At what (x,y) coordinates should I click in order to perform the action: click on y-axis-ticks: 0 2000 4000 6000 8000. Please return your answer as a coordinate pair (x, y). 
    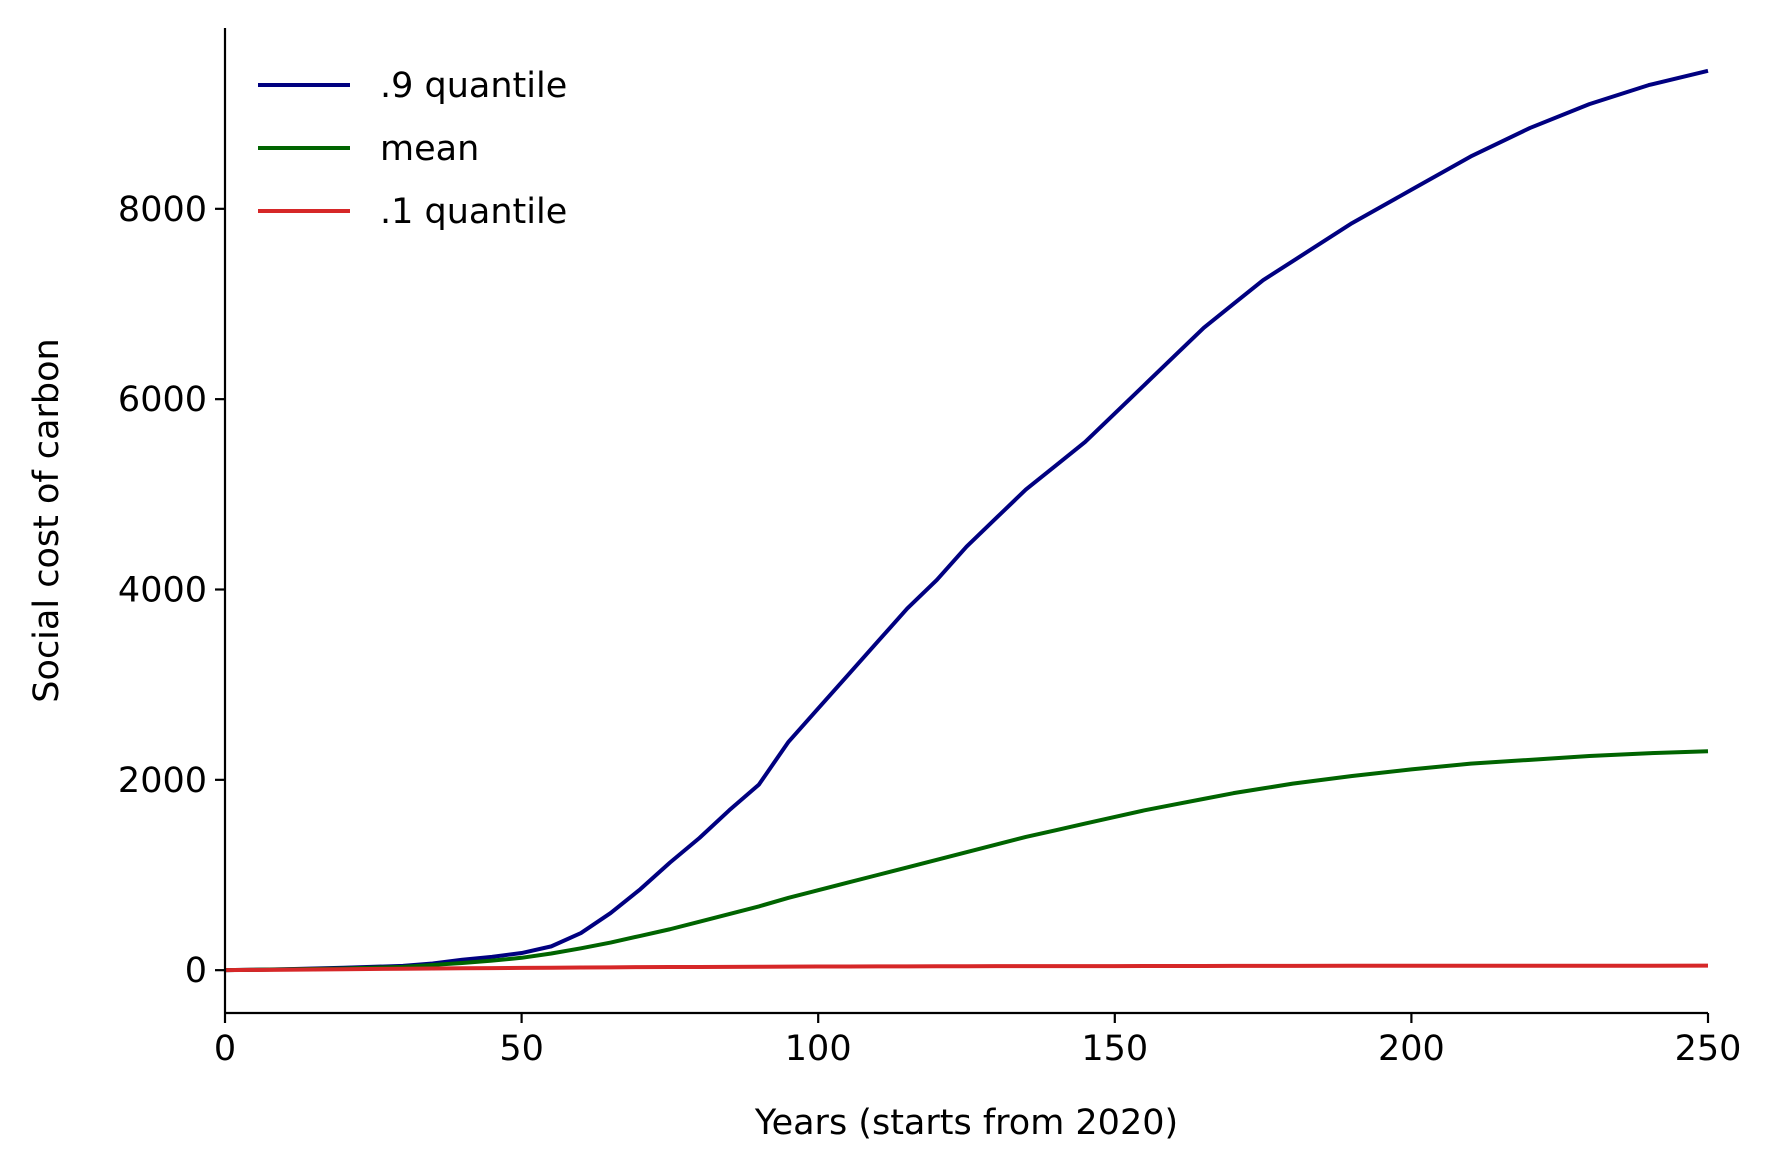
    Looking at the image, I should click on (171, 590).